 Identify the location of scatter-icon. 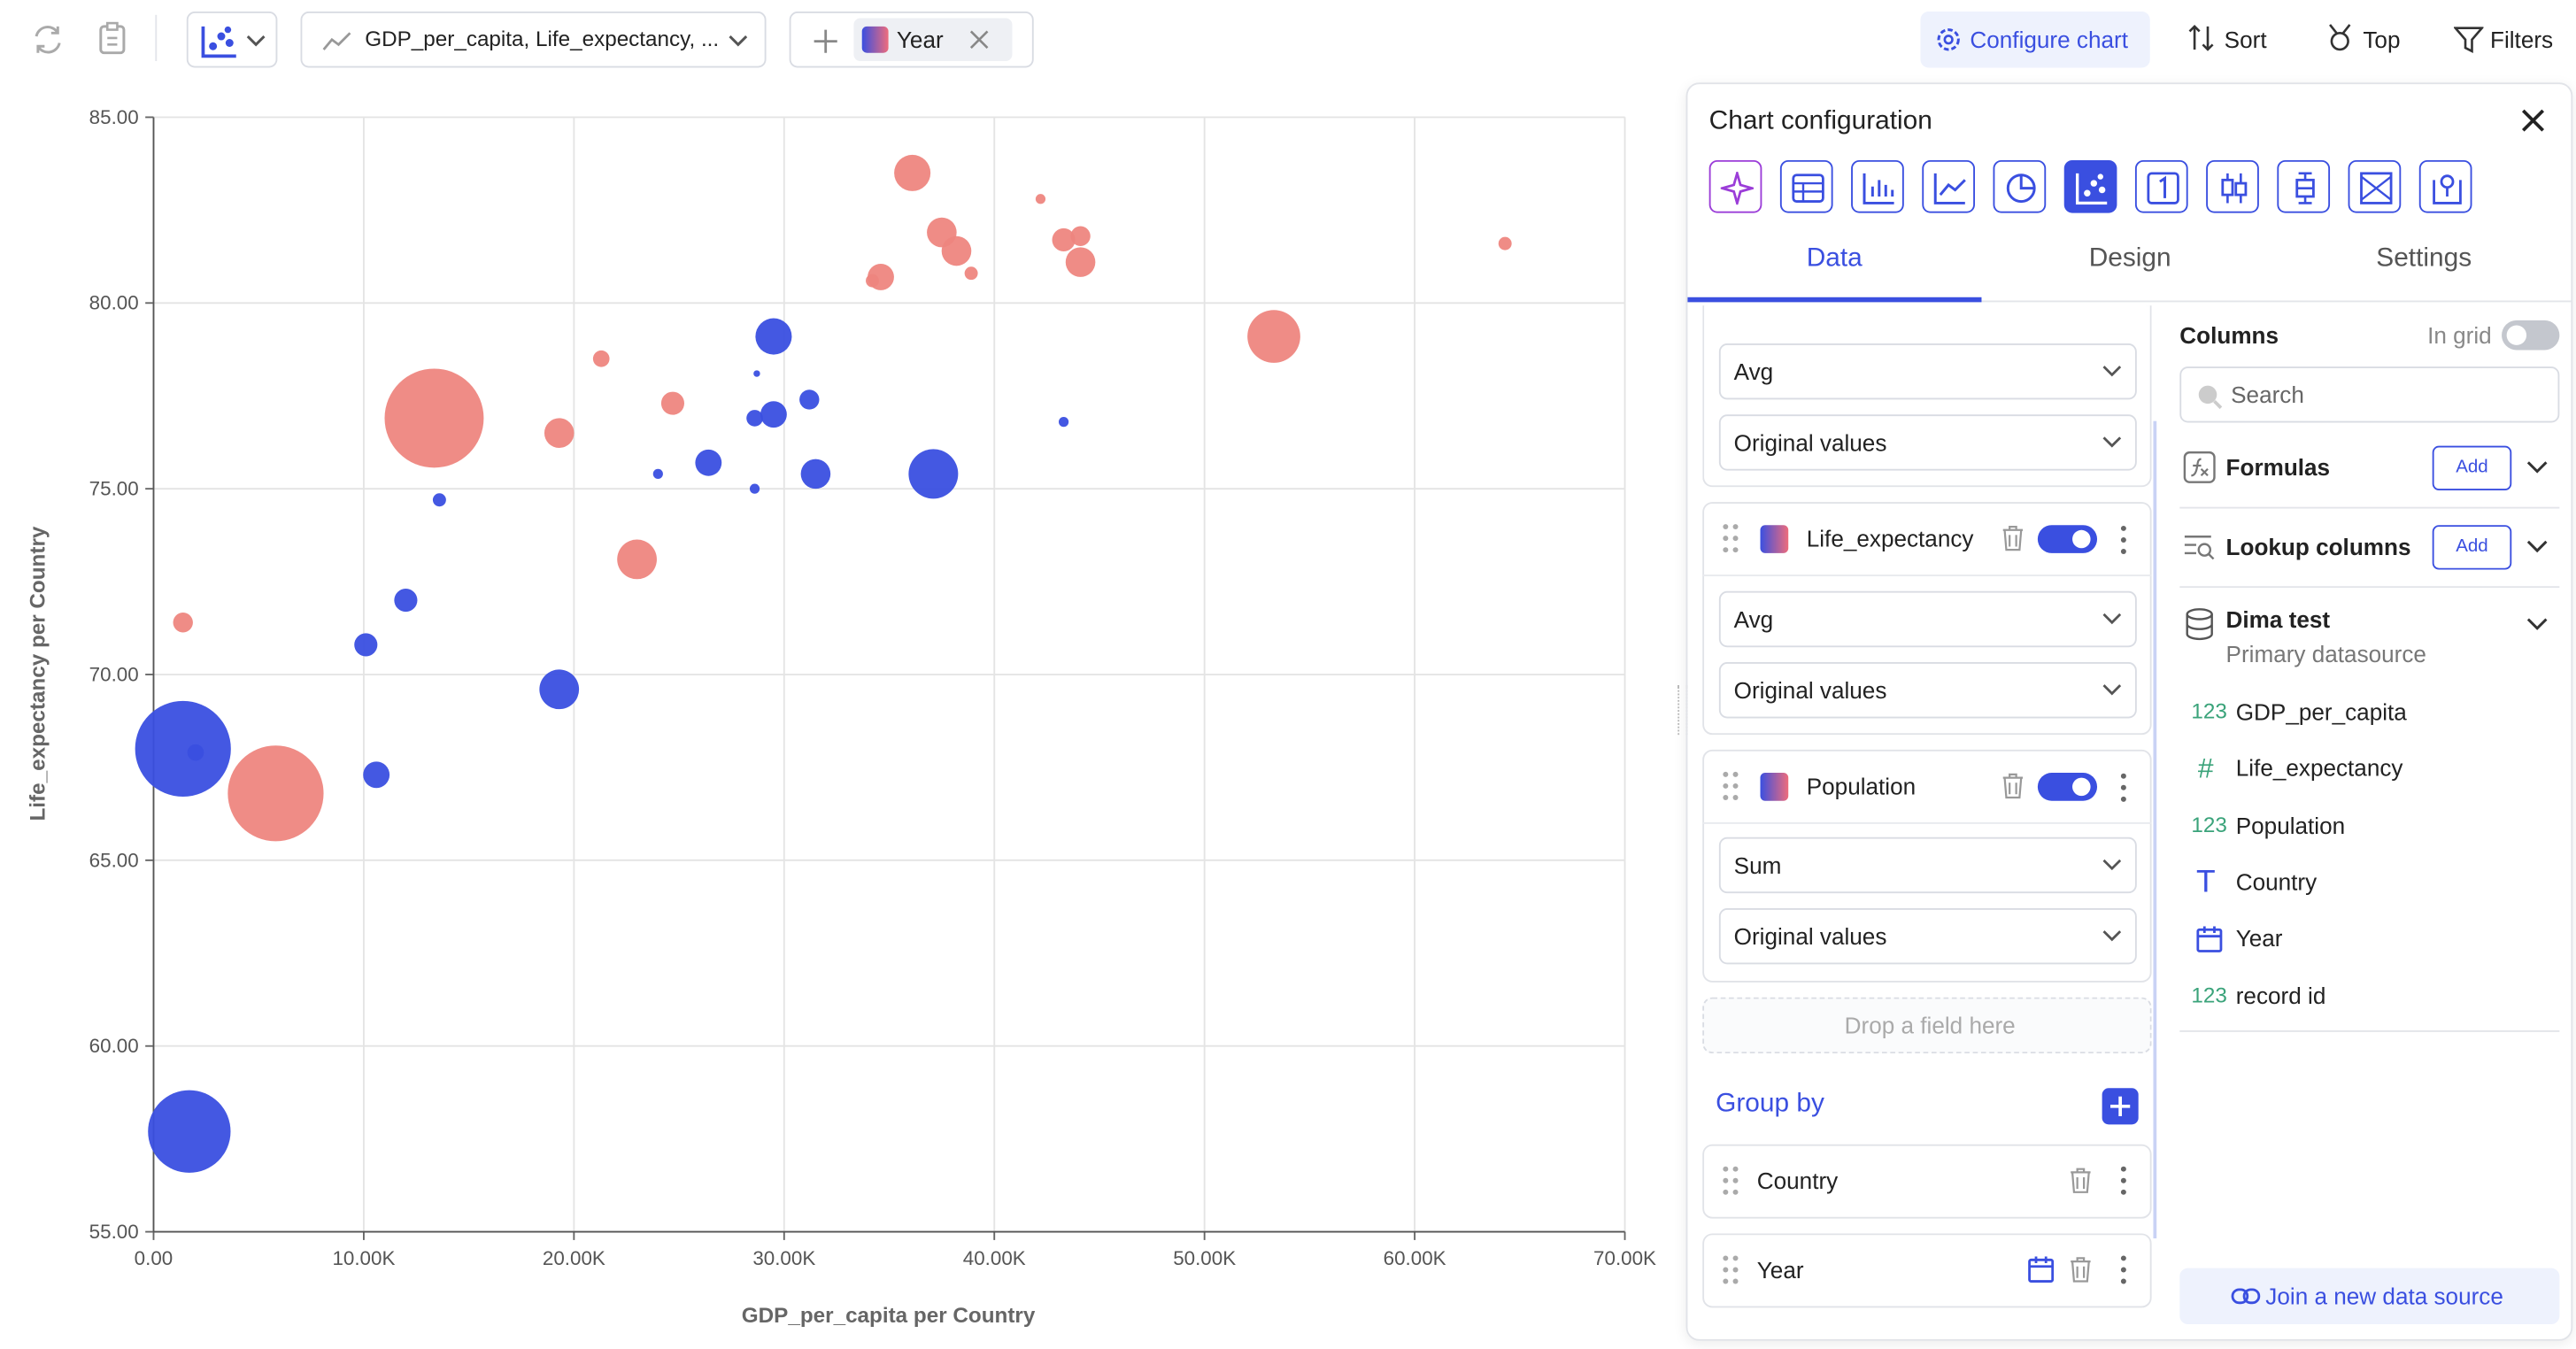
(218, 42).